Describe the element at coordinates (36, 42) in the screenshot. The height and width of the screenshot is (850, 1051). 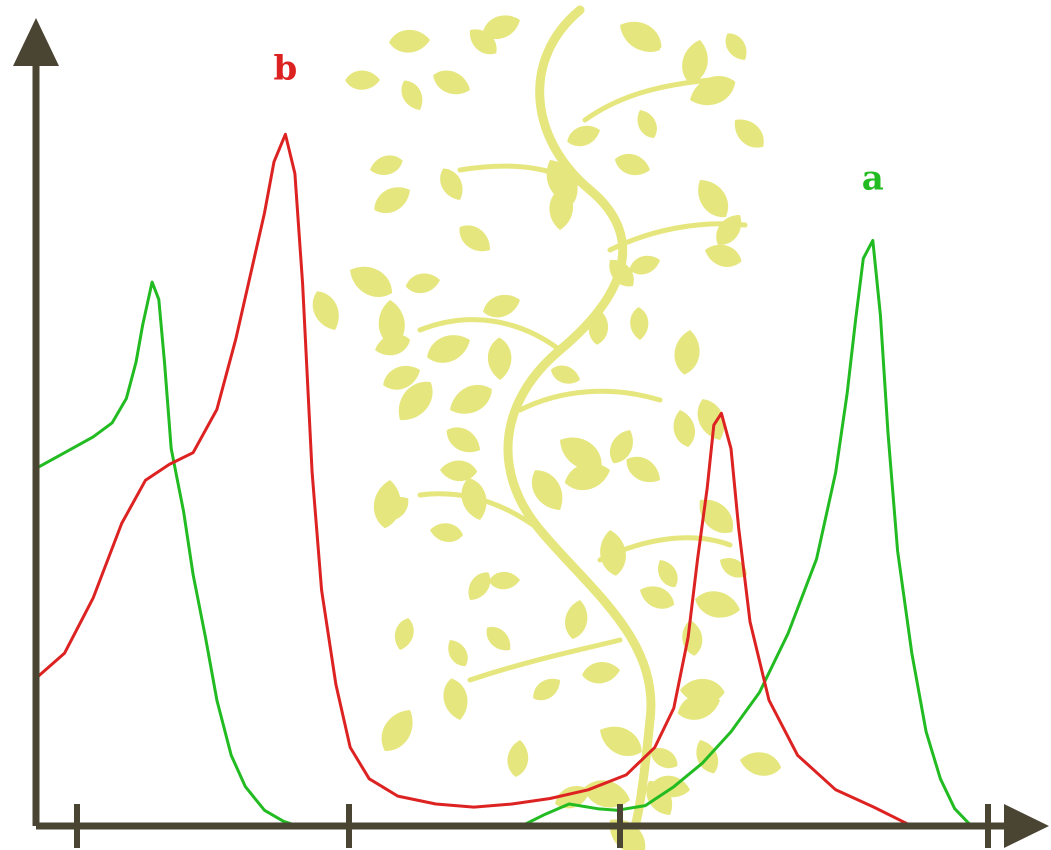
I see `y-axis-arrowhead` at that location.